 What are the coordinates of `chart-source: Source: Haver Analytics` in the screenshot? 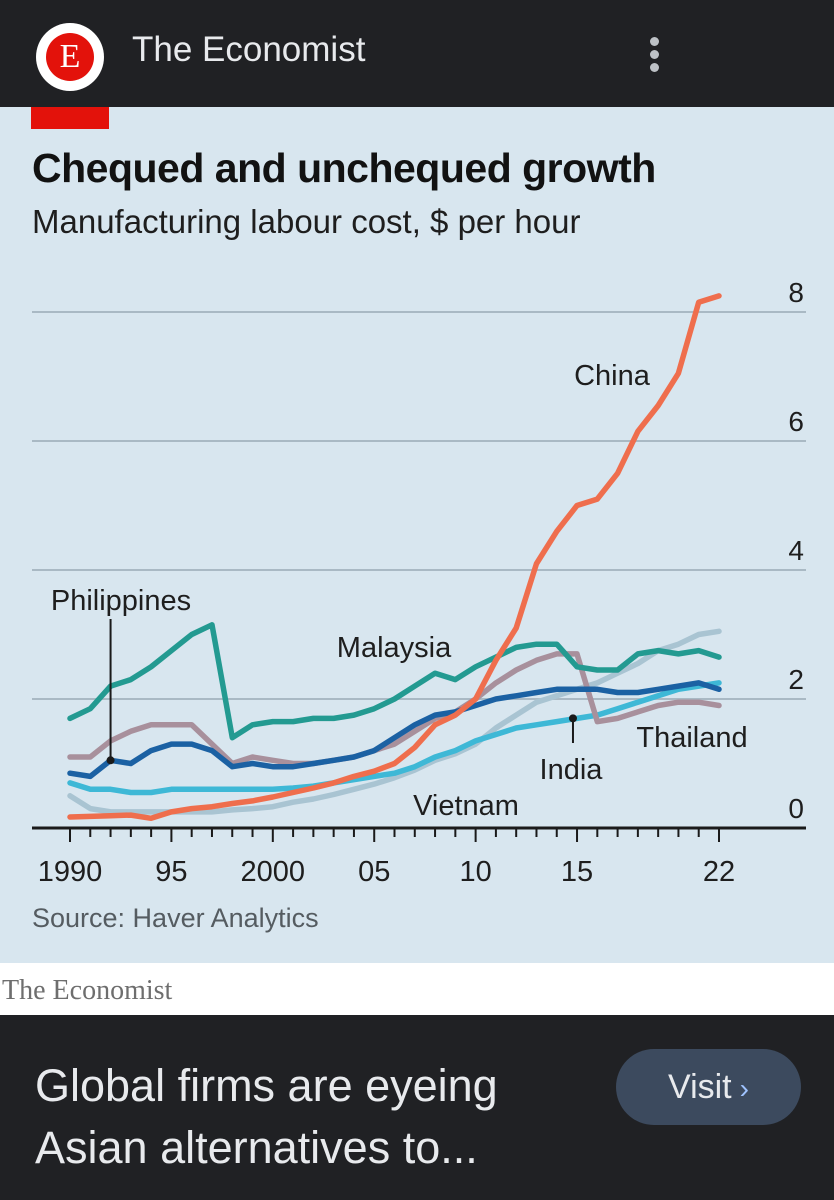 It's located at (175, 918).